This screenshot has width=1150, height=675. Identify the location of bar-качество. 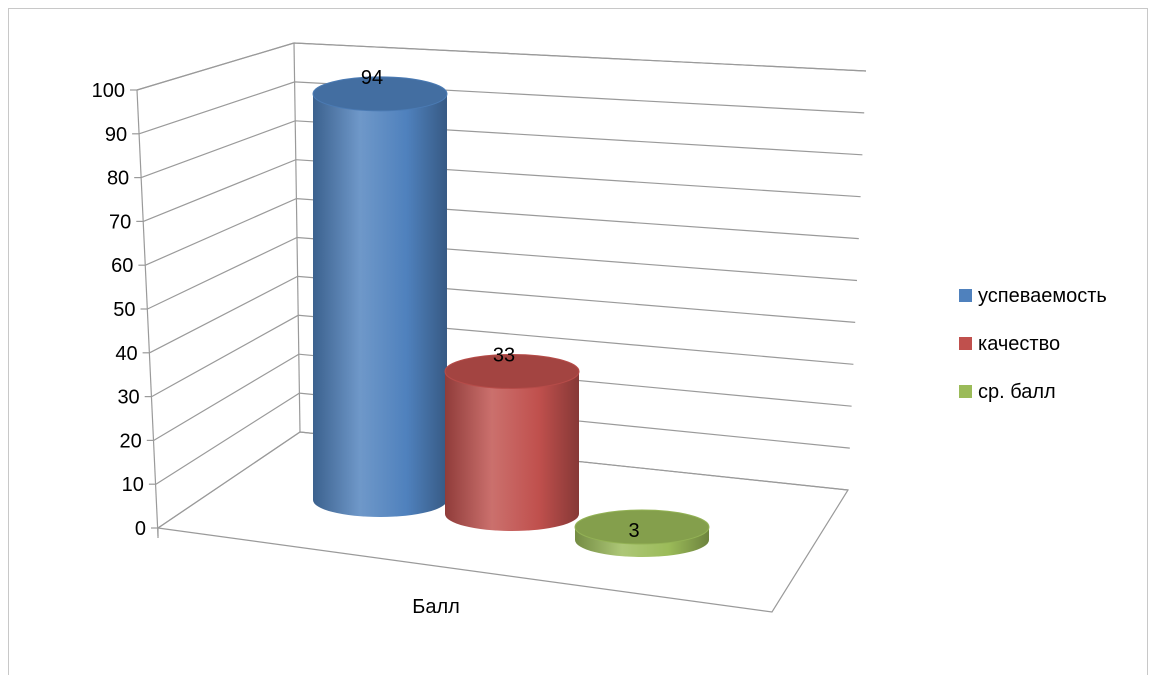
(512, 451).